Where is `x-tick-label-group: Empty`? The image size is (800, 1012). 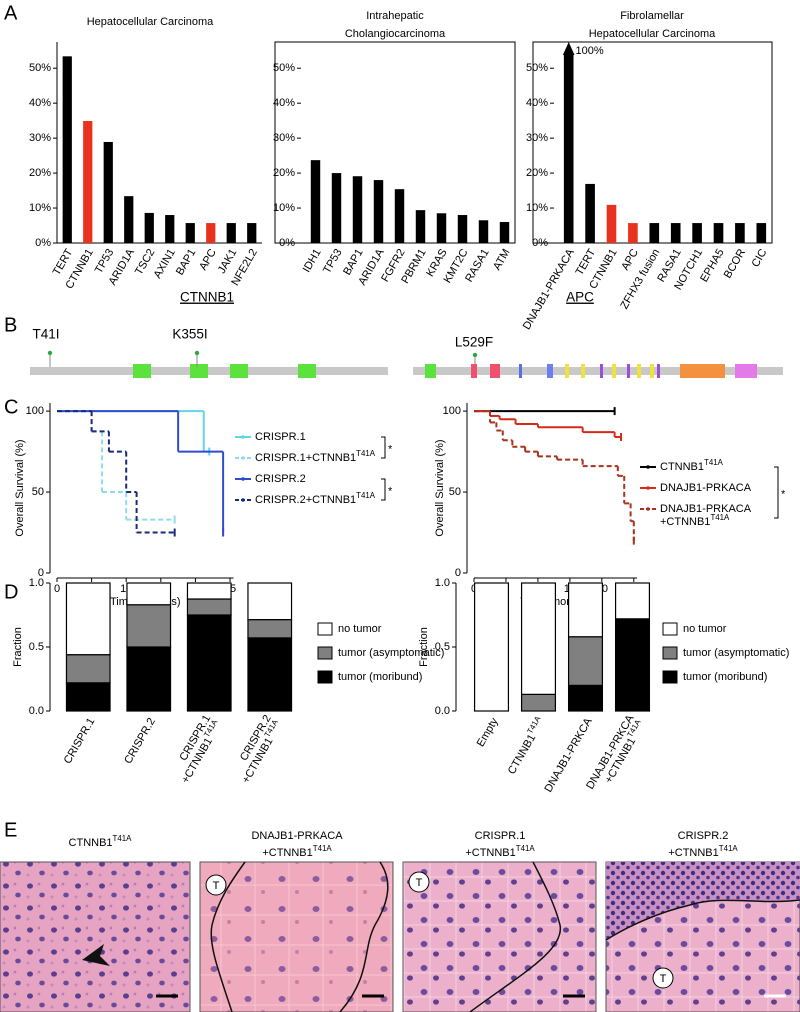 x-tick-label-group: Empty is located at coordinates (488, 732).